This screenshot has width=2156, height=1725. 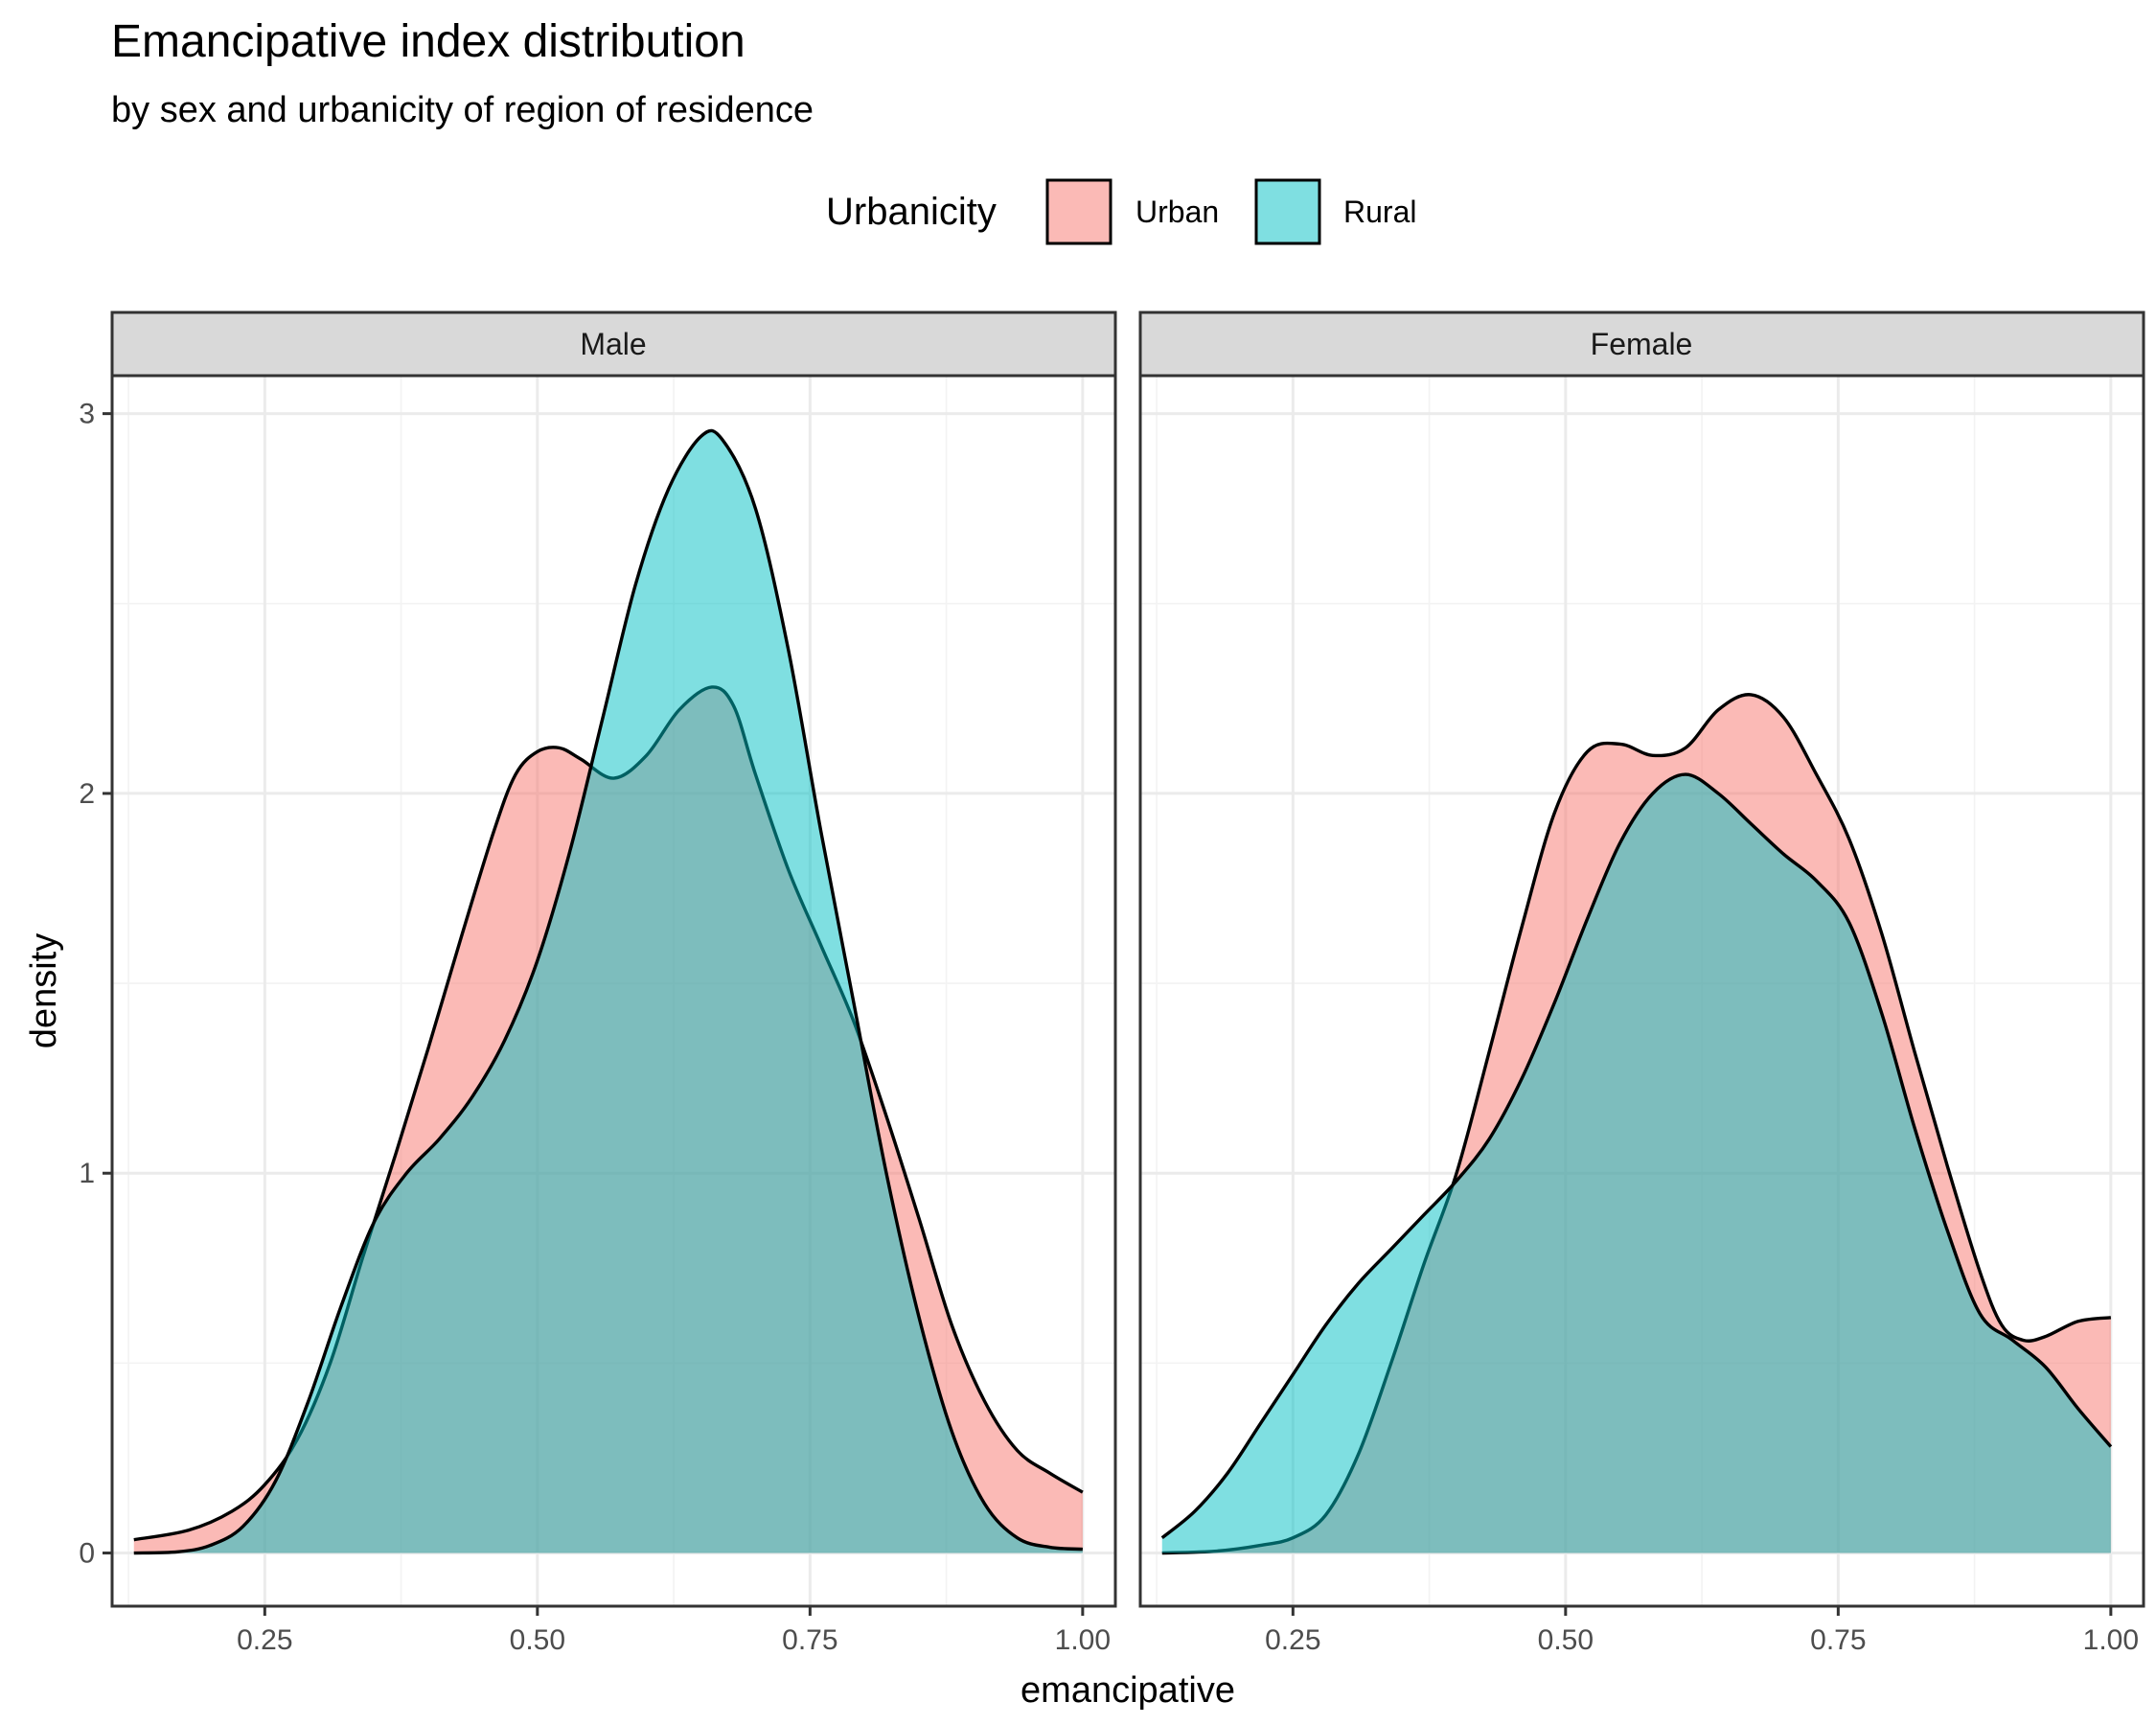 What do you see at coordinates (44, 990) in the screenshot?
I see `y-axis-title: density` at bounding box center [44, 990].